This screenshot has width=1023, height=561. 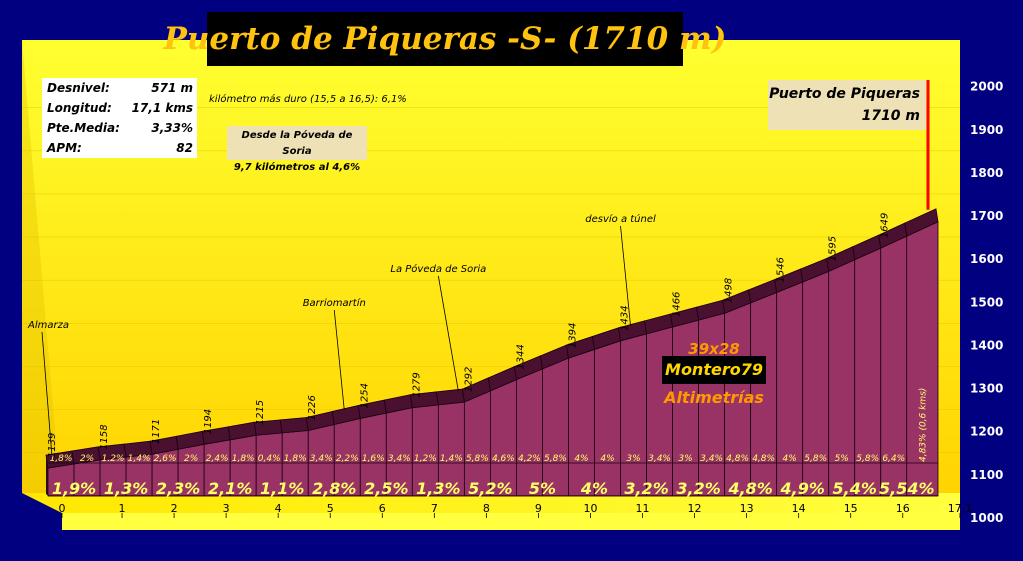 I want to click on half-km-label: 4,2%, so click(x=529, y=459).